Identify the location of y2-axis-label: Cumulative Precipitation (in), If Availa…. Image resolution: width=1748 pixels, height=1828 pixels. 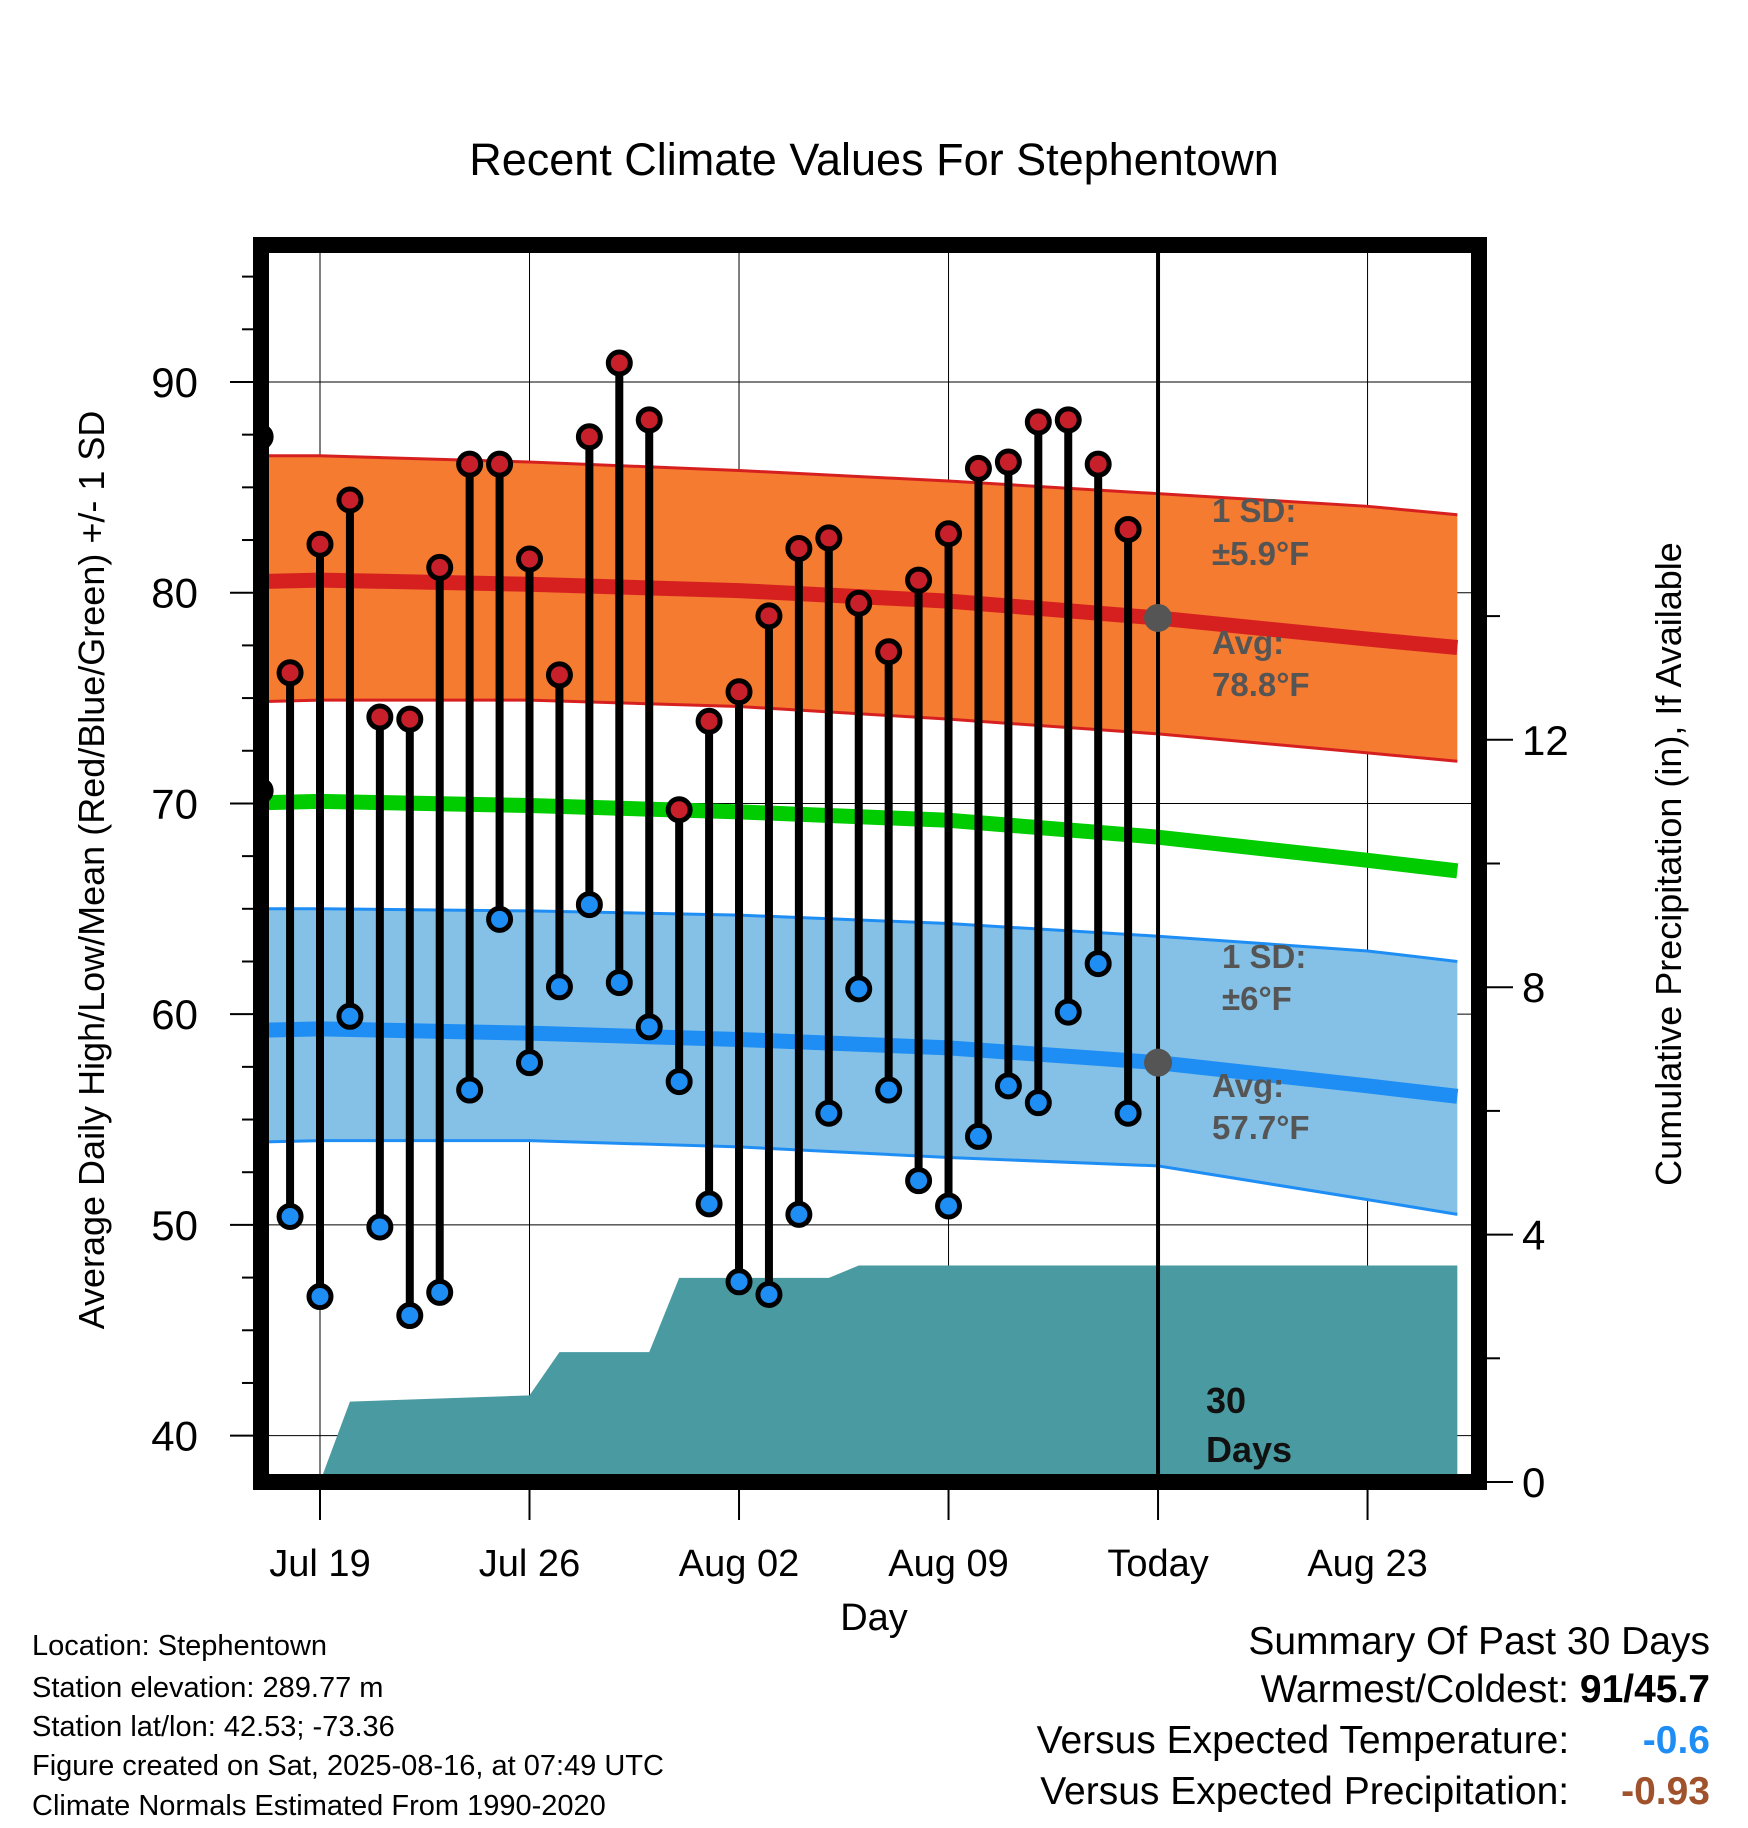
(1668, 864).